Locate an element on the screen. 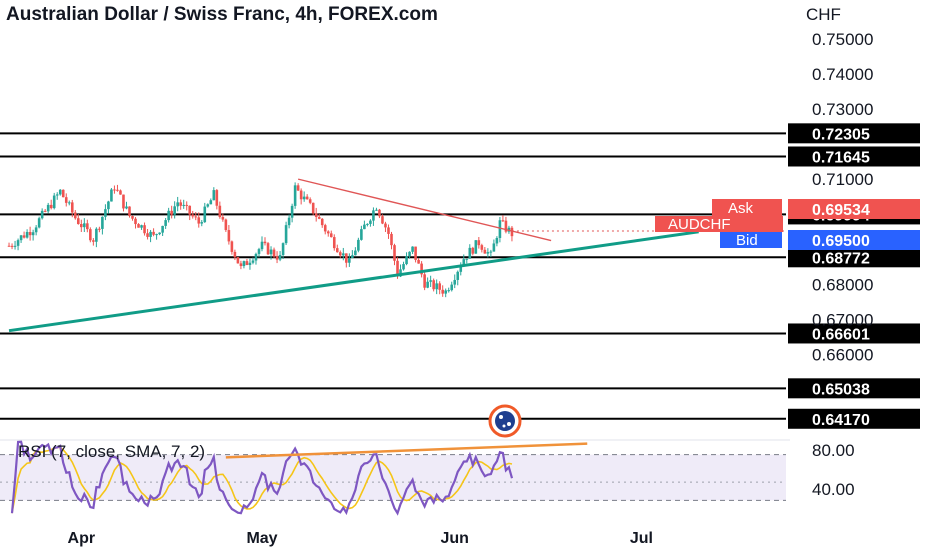 The image size is (932, 550). month-Apr: Apr is located at coordinates (82, 538).